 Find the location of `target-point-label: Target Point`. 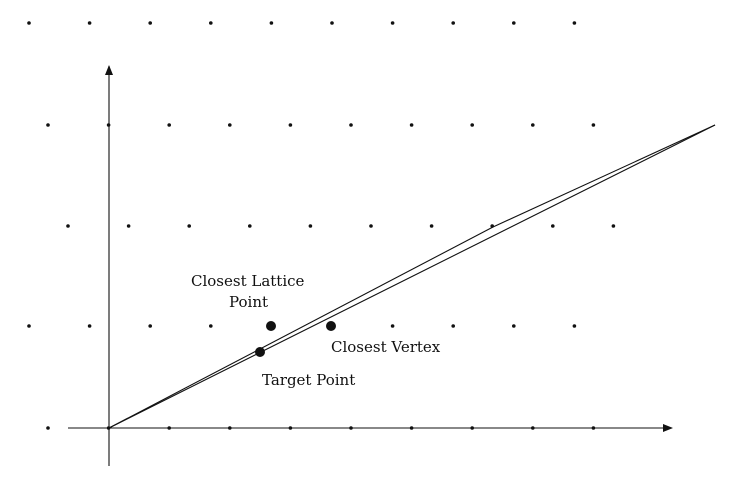

target-point-label: Target Point is located at coordinates (308, 380).